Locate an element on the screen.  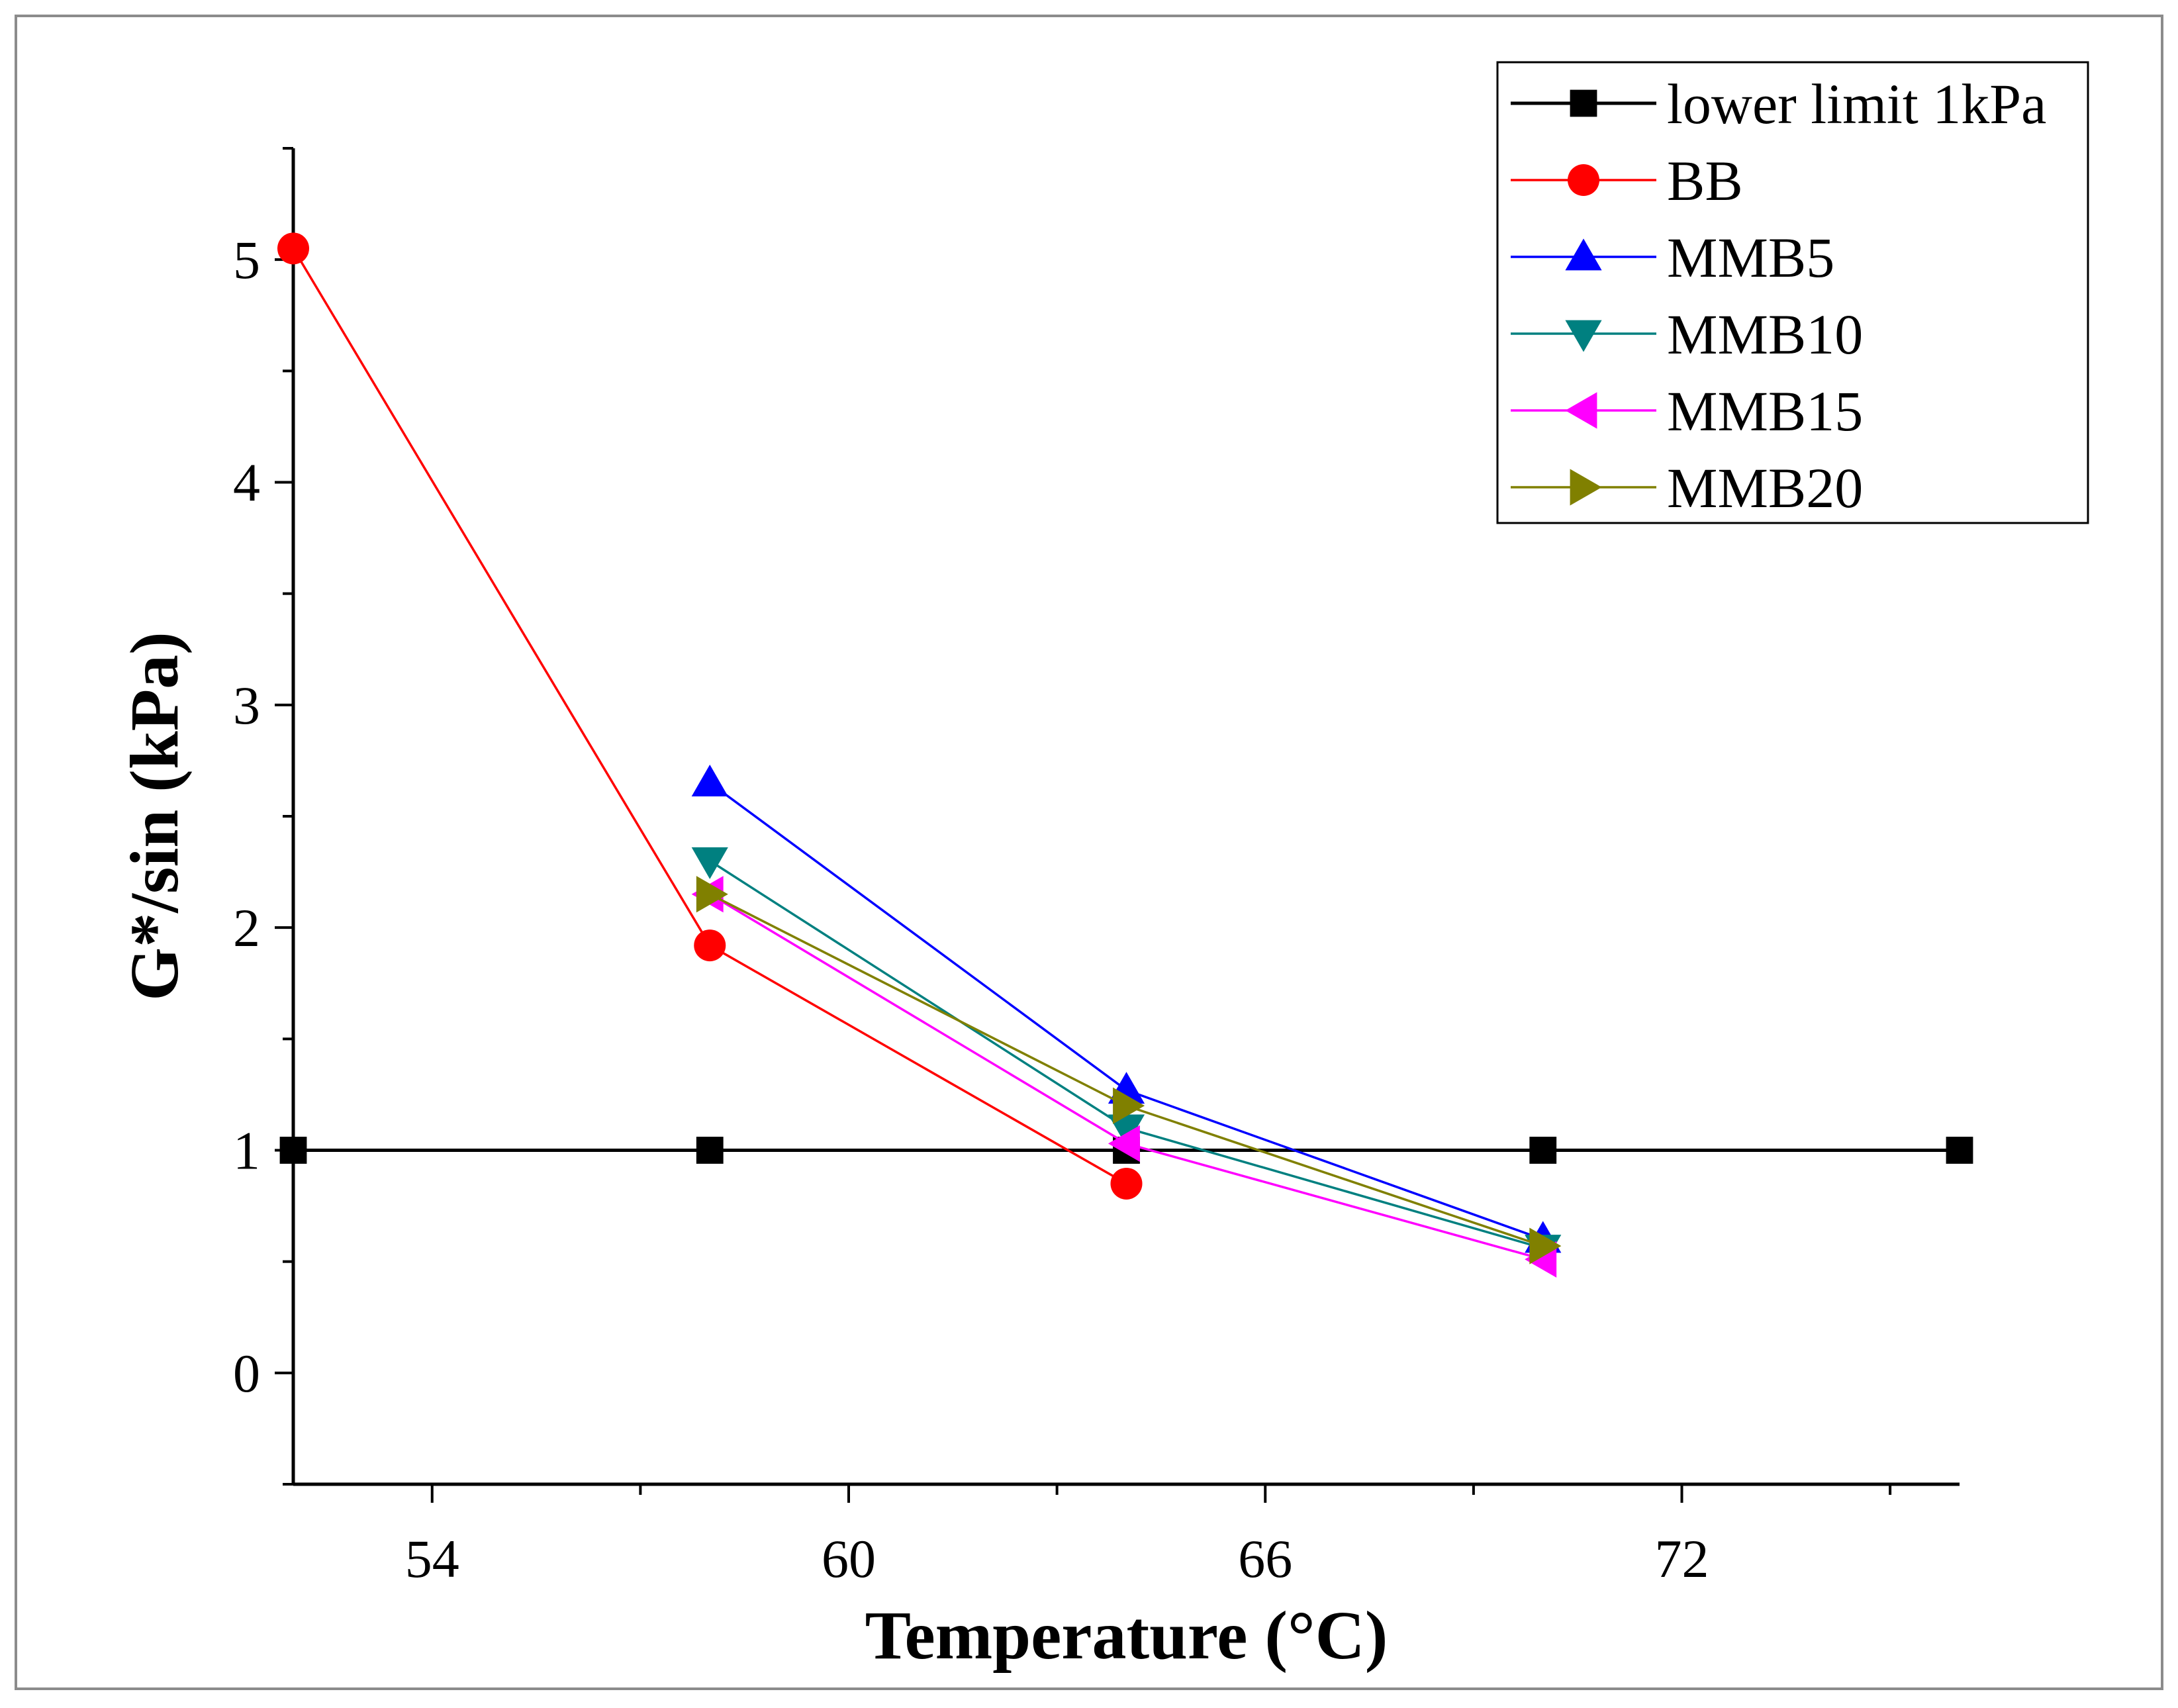
x-axis-title: Temperature (°C) is located at coordinates (1126, 1635).